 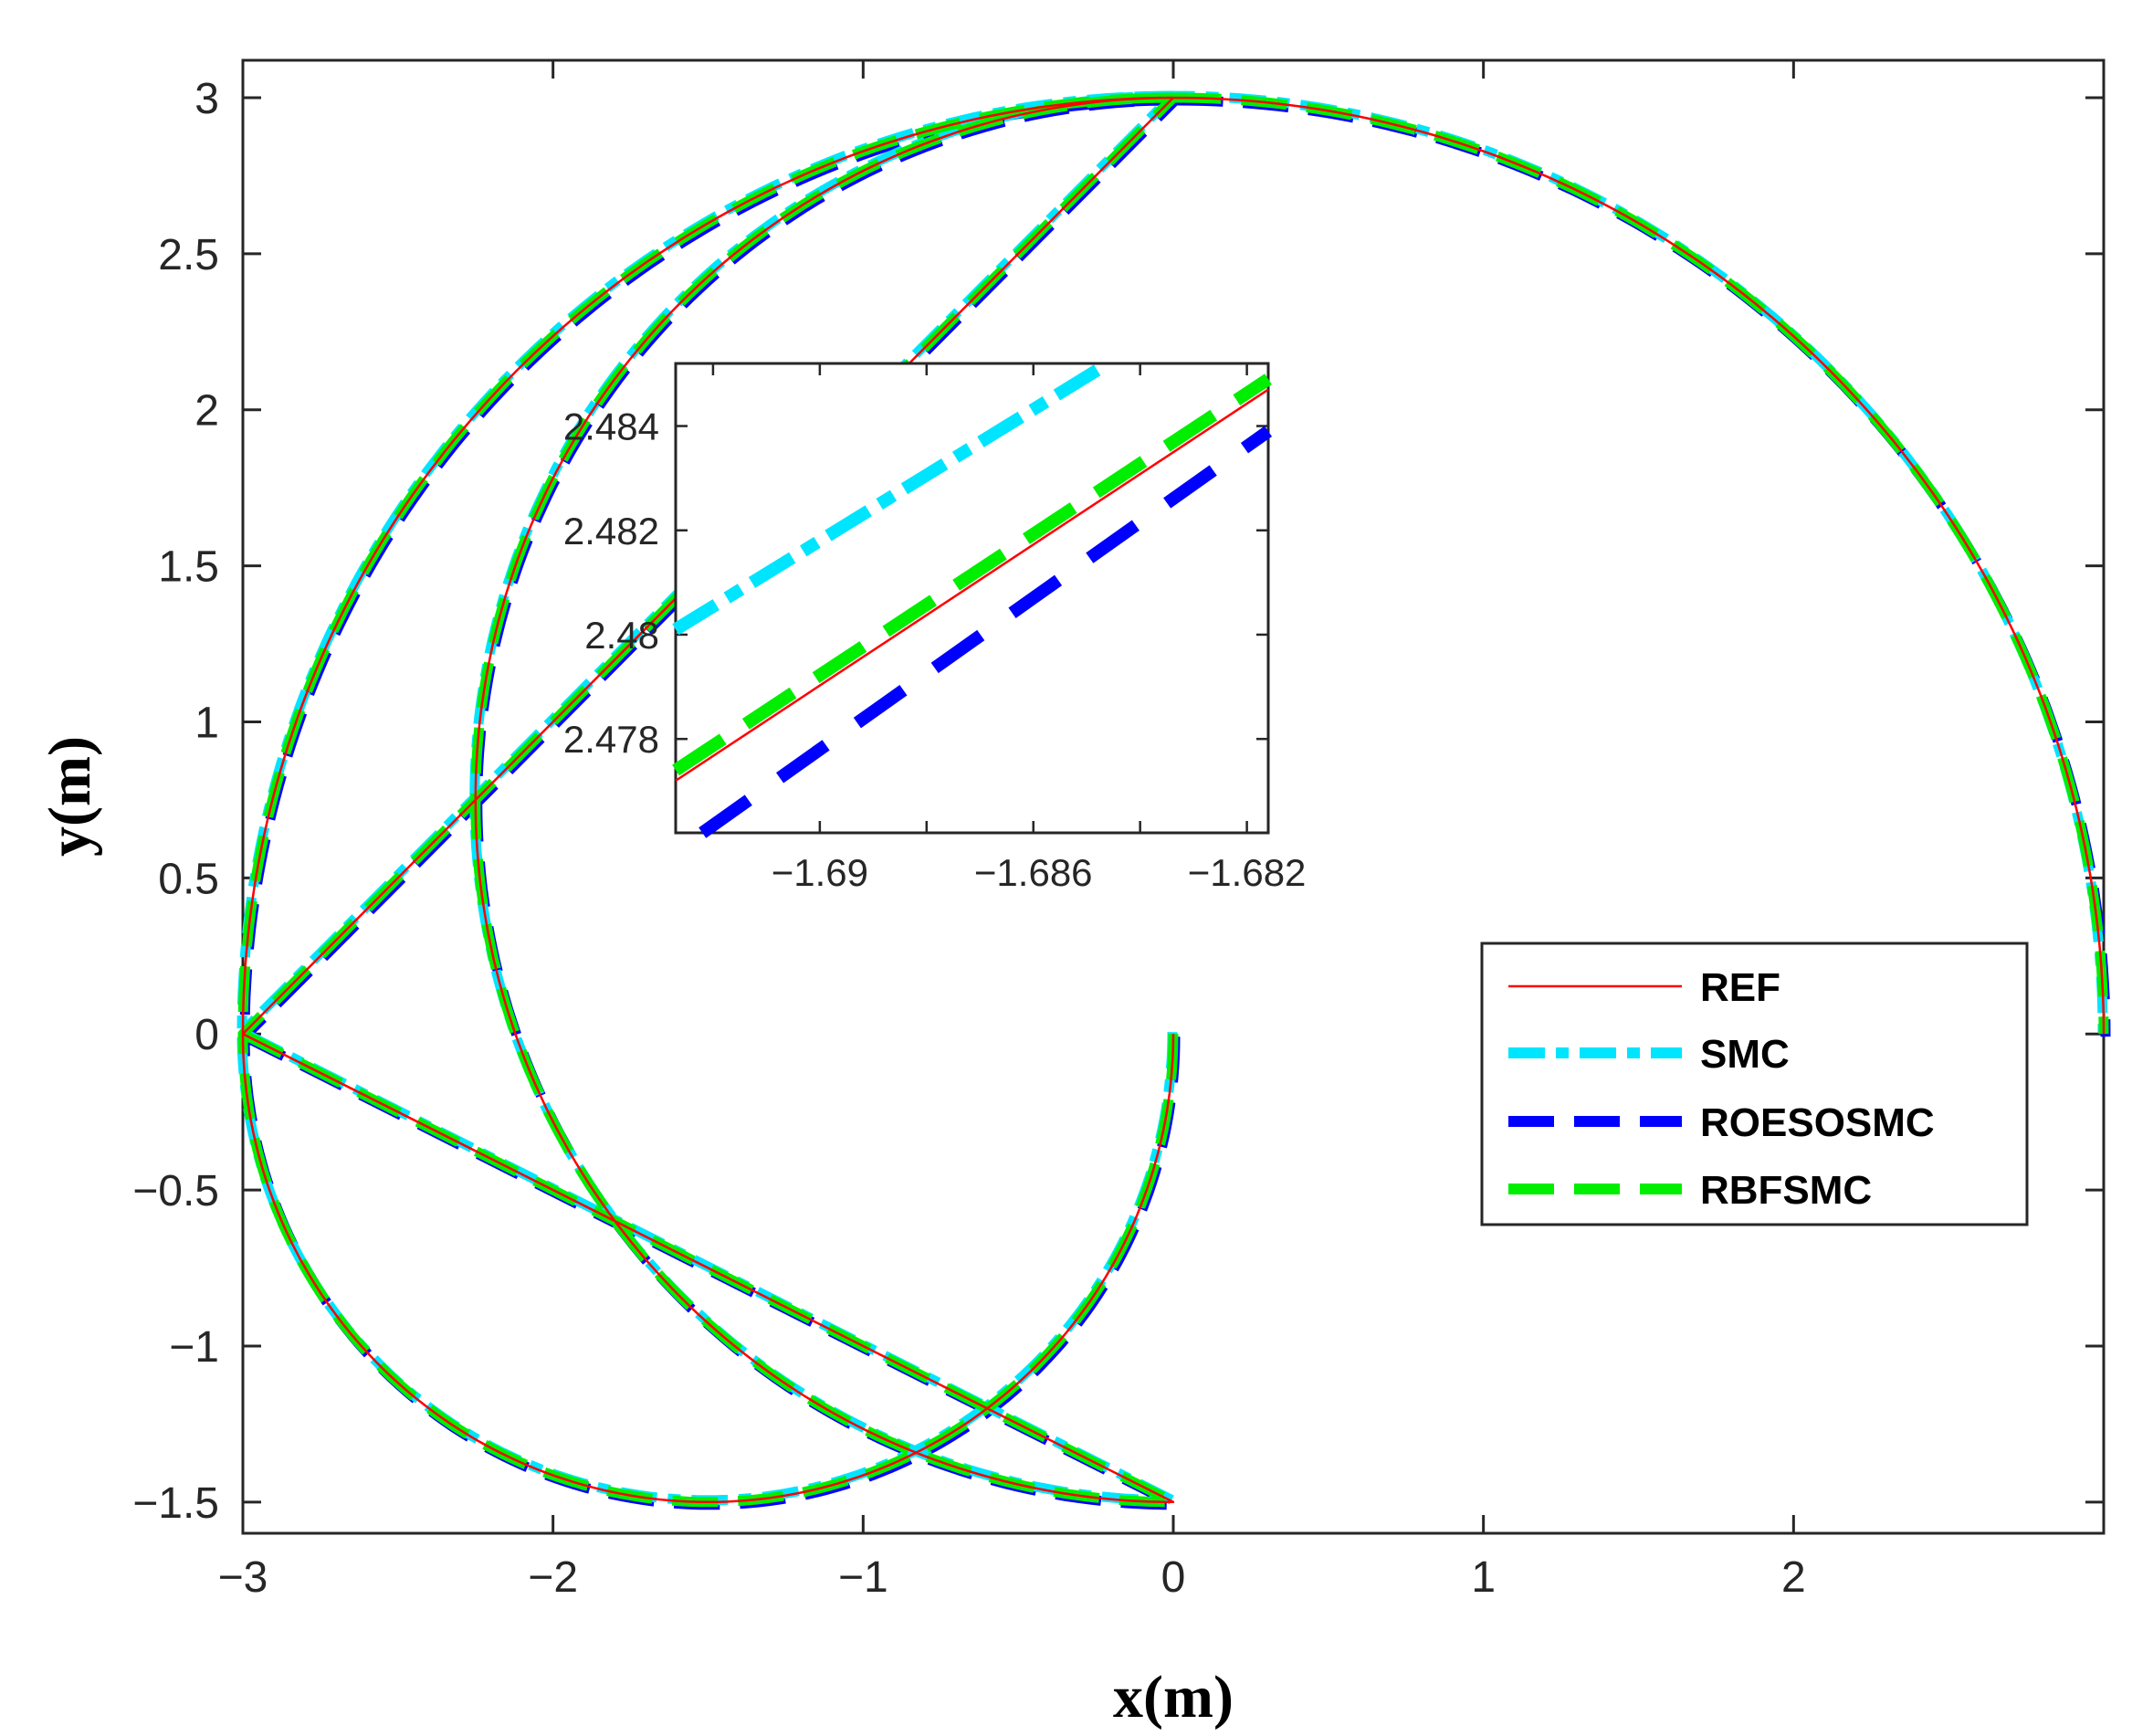 I want to click on inset-x-tick-label: −1.686, so click(x=1033, y=872).